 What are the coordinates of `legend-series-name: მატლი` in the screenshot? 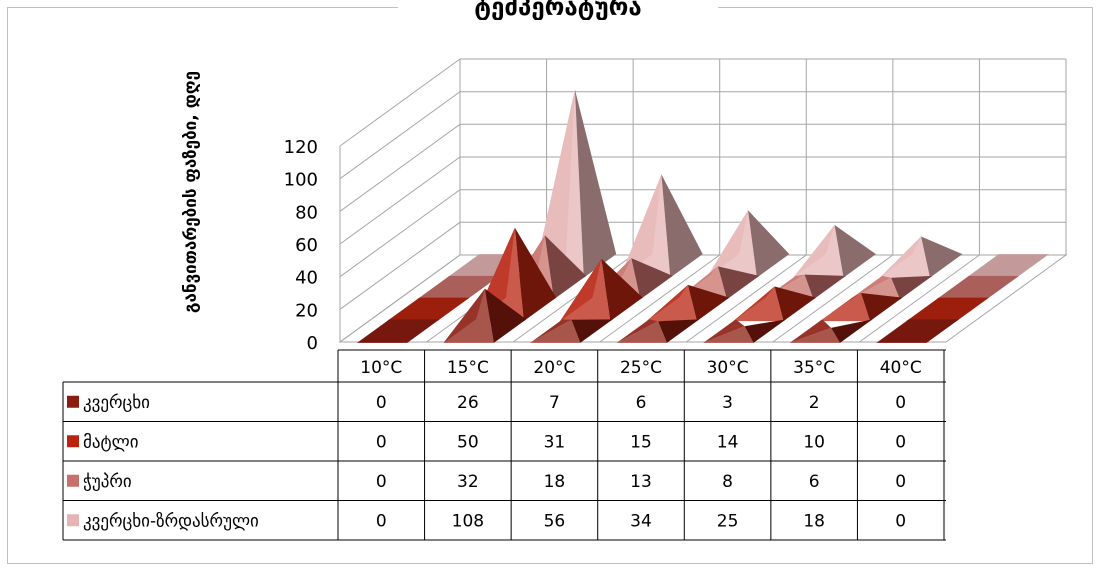 It's located at (111, 442).